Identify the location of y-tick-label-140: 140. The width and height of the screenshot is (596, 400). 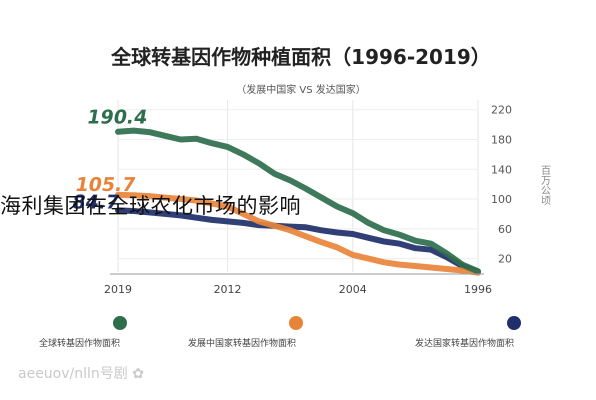
(501, 169).